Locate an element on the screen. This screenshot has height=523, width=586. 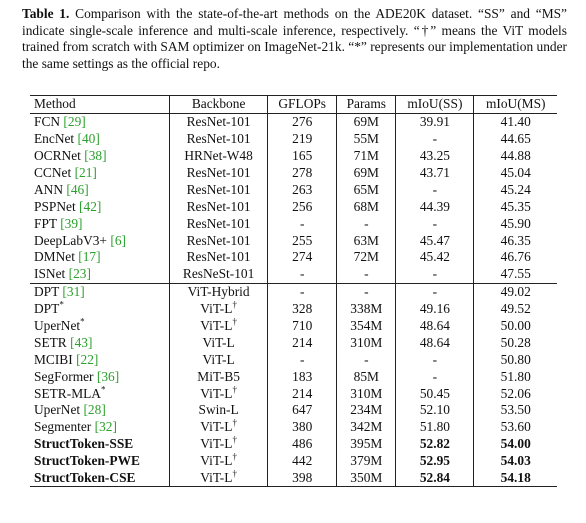
miou-ms-cell: 41.40 is located at coordinates (515, 122).